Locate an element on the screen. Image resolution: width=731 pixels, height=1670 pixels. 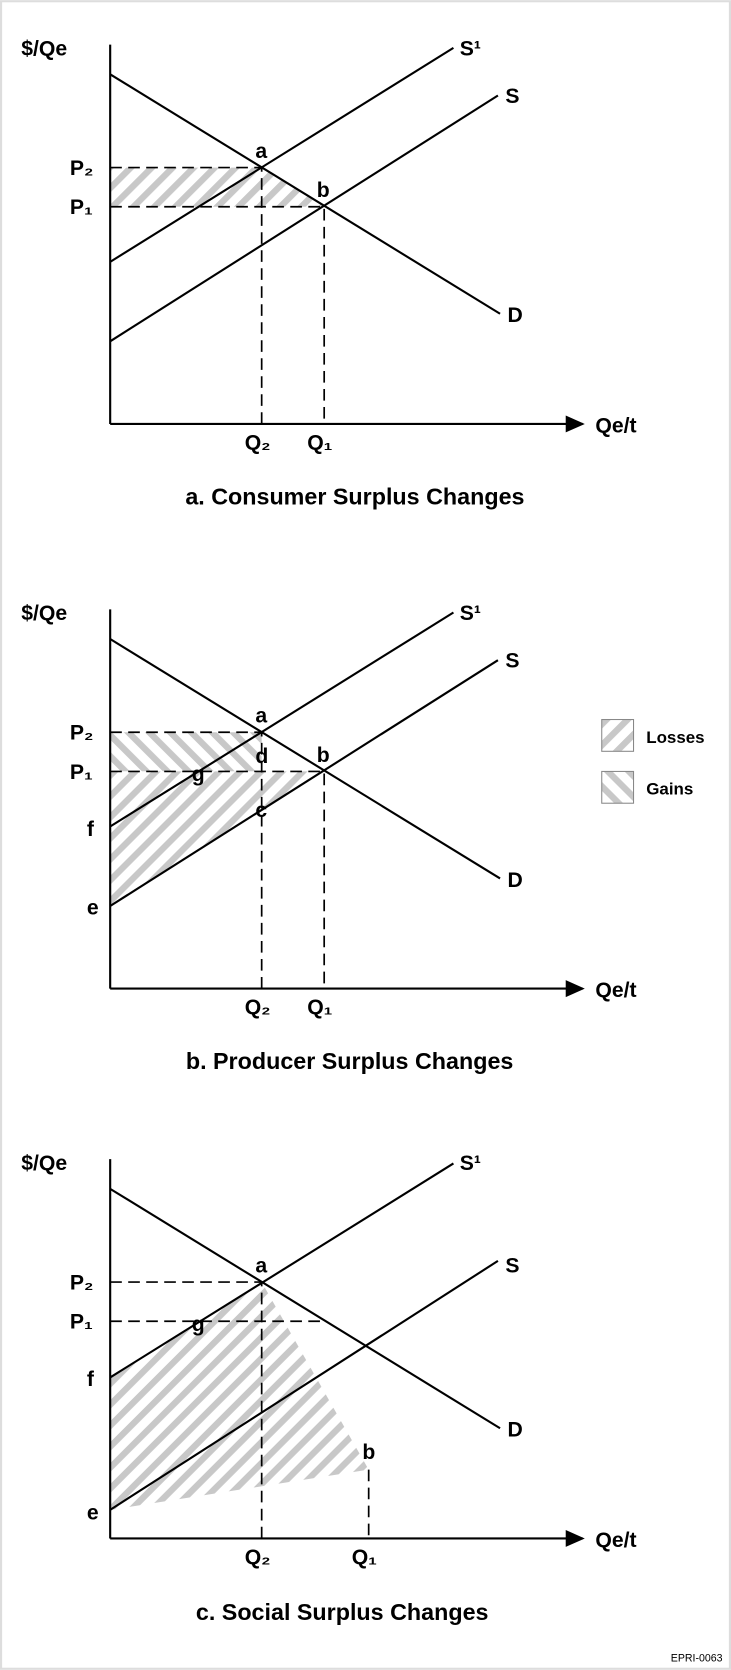
gains-area is located at coordinates (186, 752).